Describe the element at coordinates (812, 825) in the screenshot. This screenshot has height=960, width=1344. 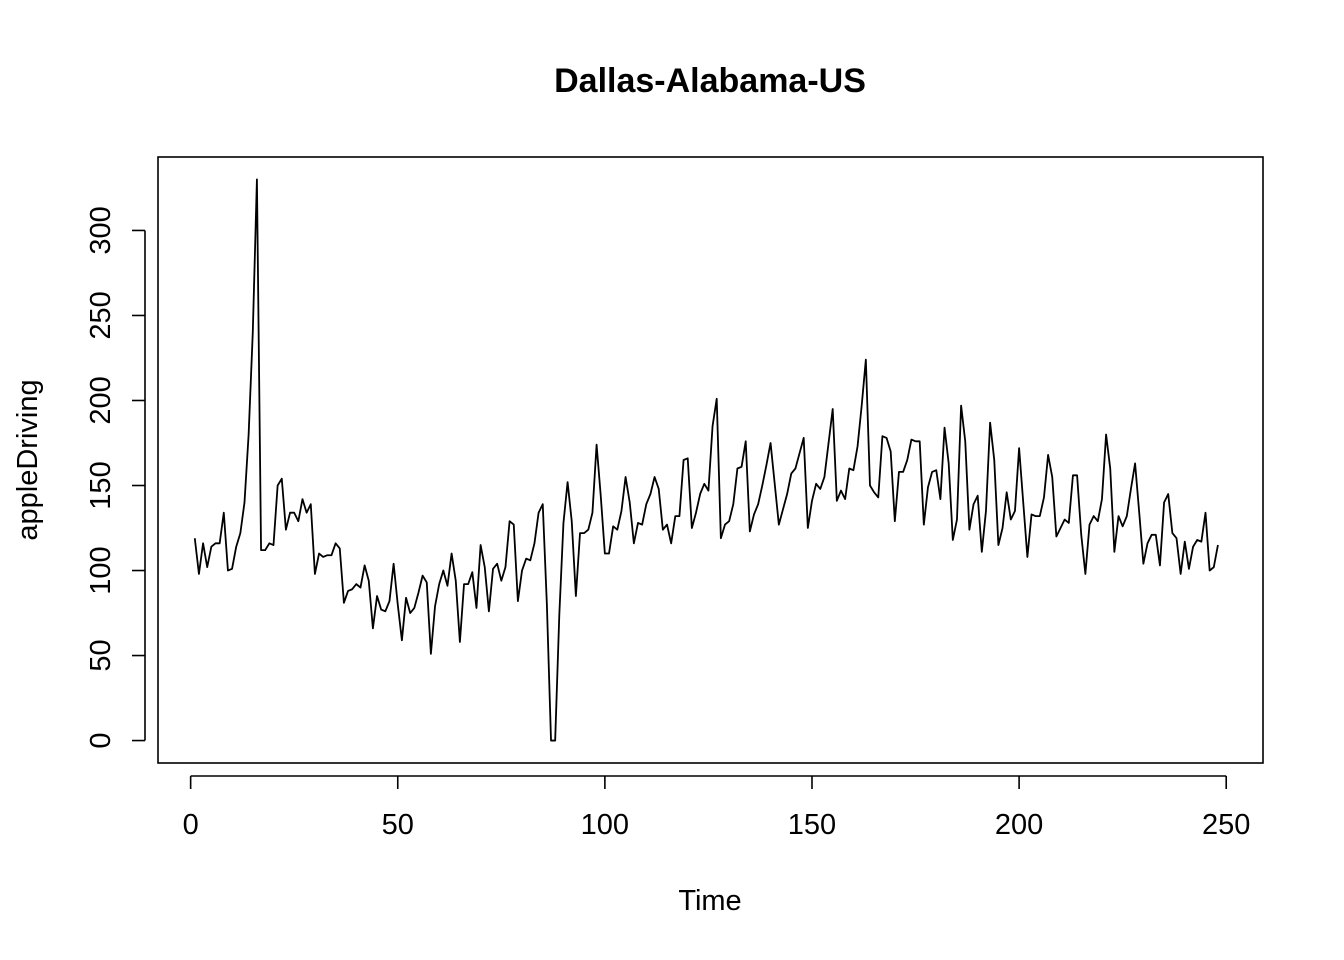
I see `x-tick-label: 150` at that location.